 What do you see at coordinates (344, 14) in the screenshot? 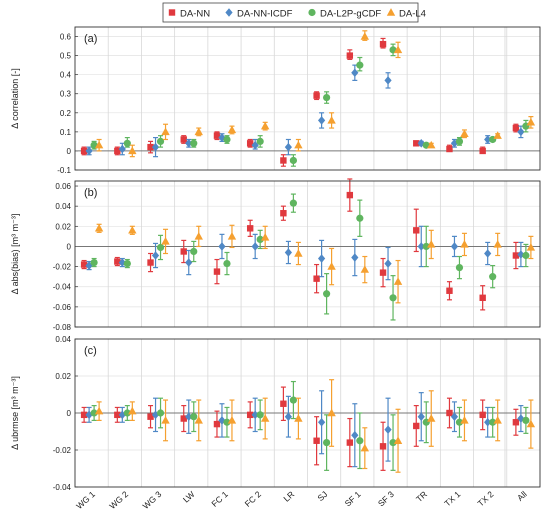
I see `legend-entry: DA-L2P-gCDF` at bounding box center [344, 14].